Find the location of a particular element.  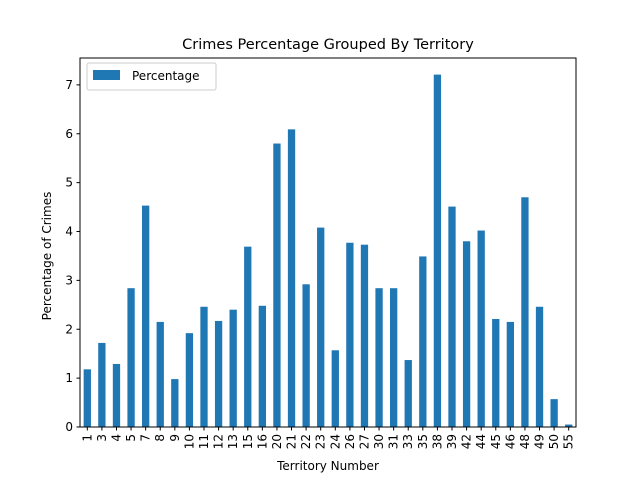

x-tick-label: 39 is located at coordinates (452, 441).